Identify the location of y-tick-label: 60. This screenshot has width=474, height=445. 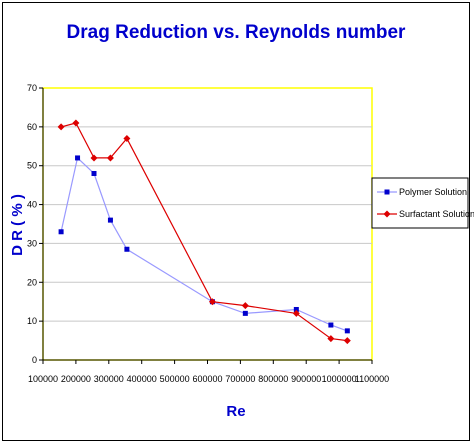
(32, 127).